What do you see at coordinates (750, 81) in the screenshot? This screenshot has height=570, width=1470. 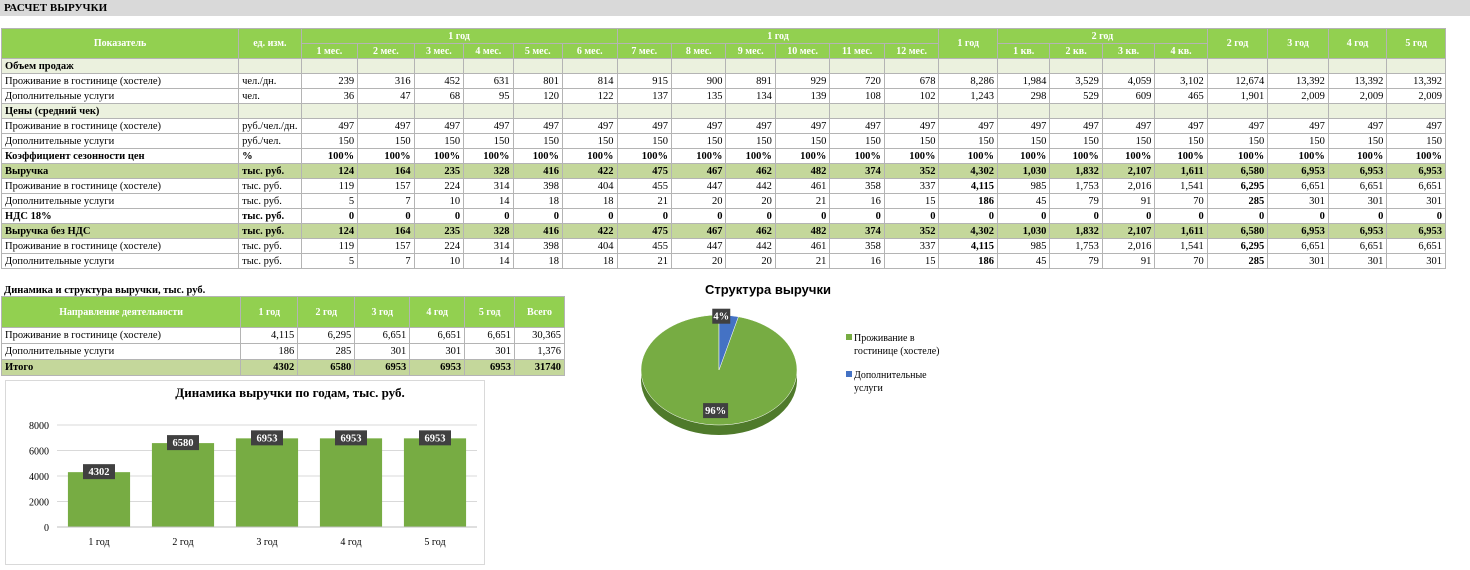 I see `table-cell: 891` at bounding box center [750, 81].